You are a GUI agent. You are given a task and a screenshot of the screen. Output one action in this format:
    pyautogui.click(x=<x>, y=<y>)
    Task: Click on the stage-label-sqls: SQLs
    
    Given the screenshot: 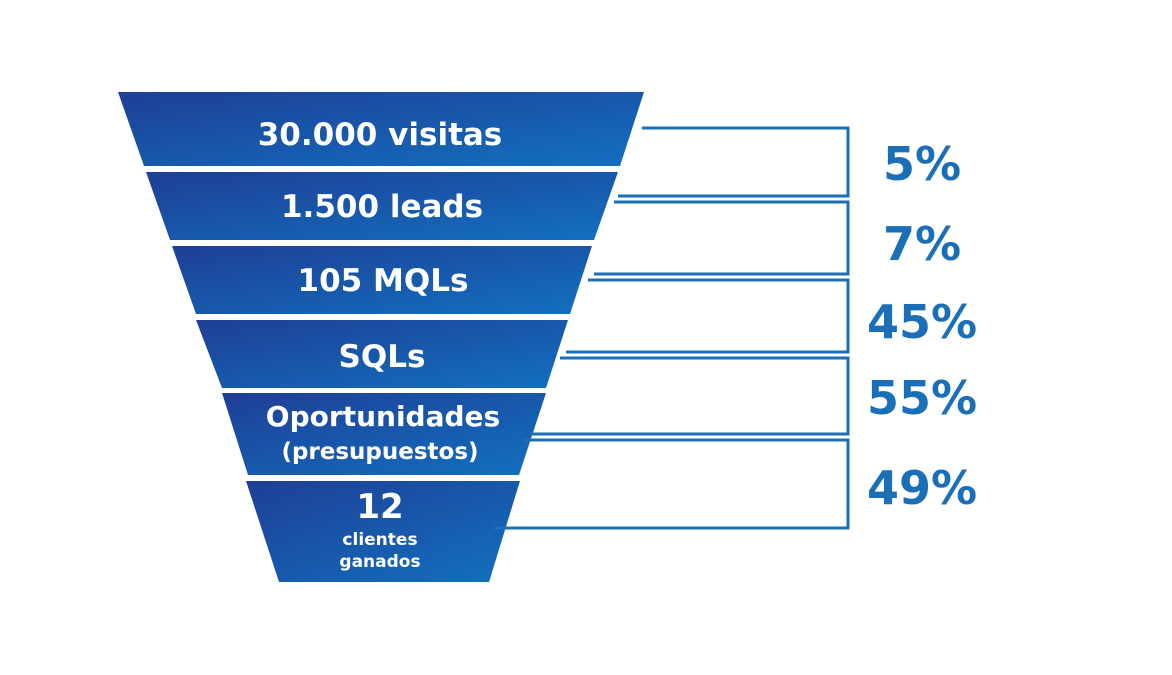 What is the action you would take?
    pyautogui.click(x=382, y=357)
    